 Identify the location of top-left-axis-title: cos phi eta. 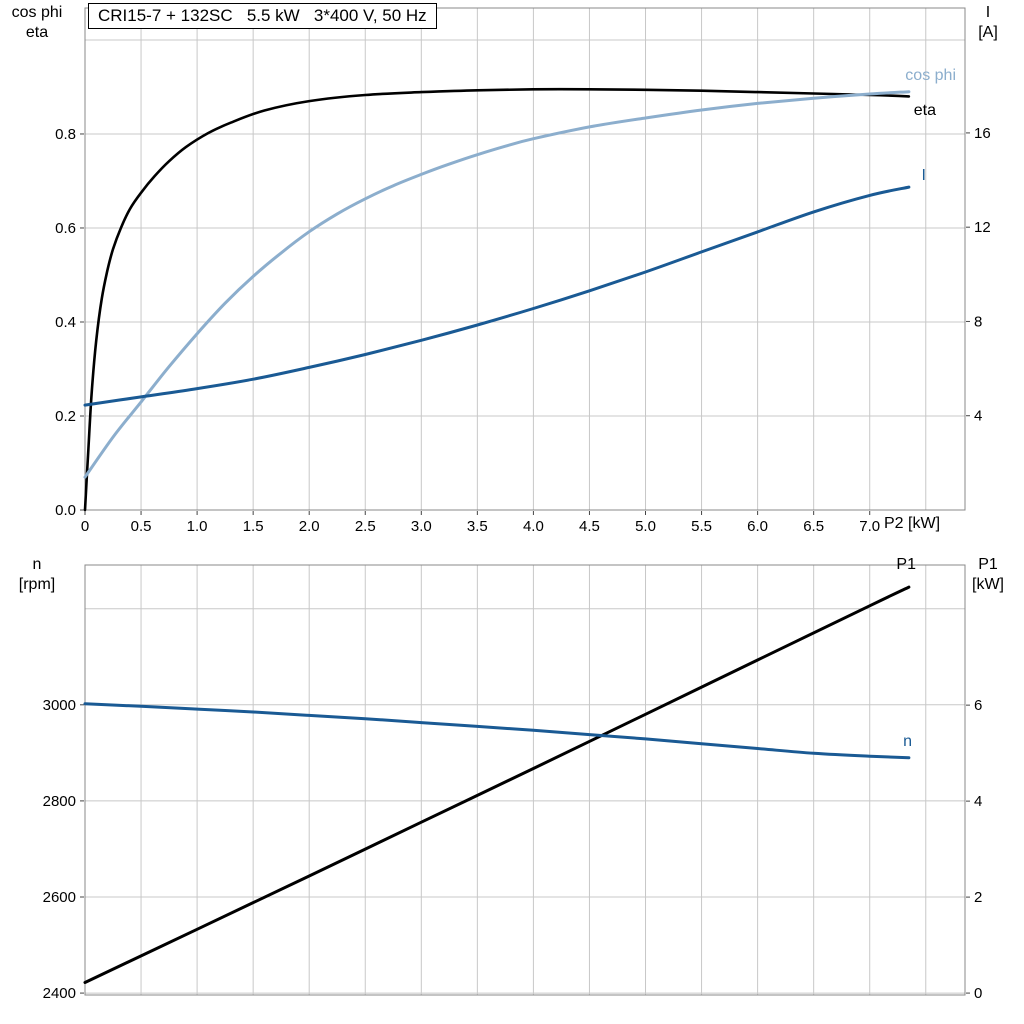
(37, 23).